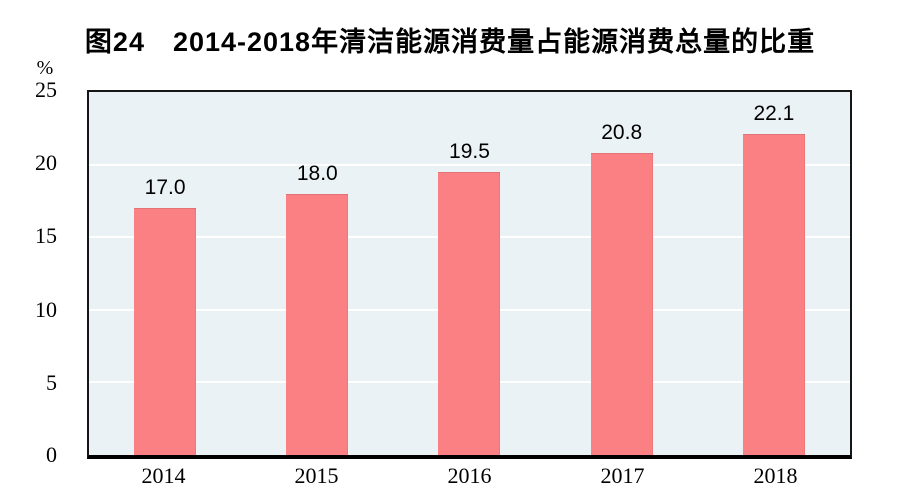  I want to click on bar-group-2016: 19.5, so click(469, 273).